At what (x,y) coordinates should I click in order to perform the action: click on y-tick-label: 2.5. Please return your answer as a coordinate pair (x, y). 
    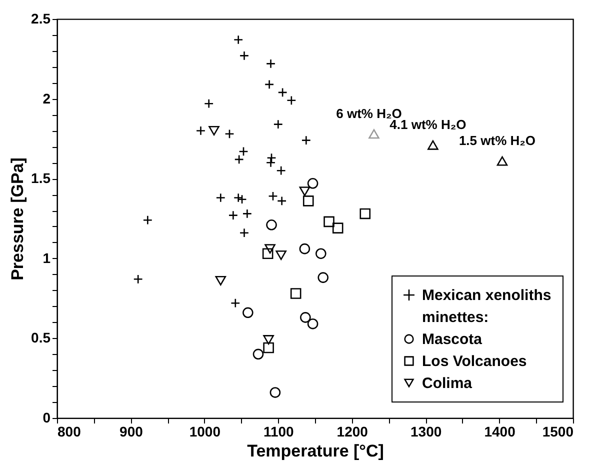
    Looking at the image, I should click on (41, 18).